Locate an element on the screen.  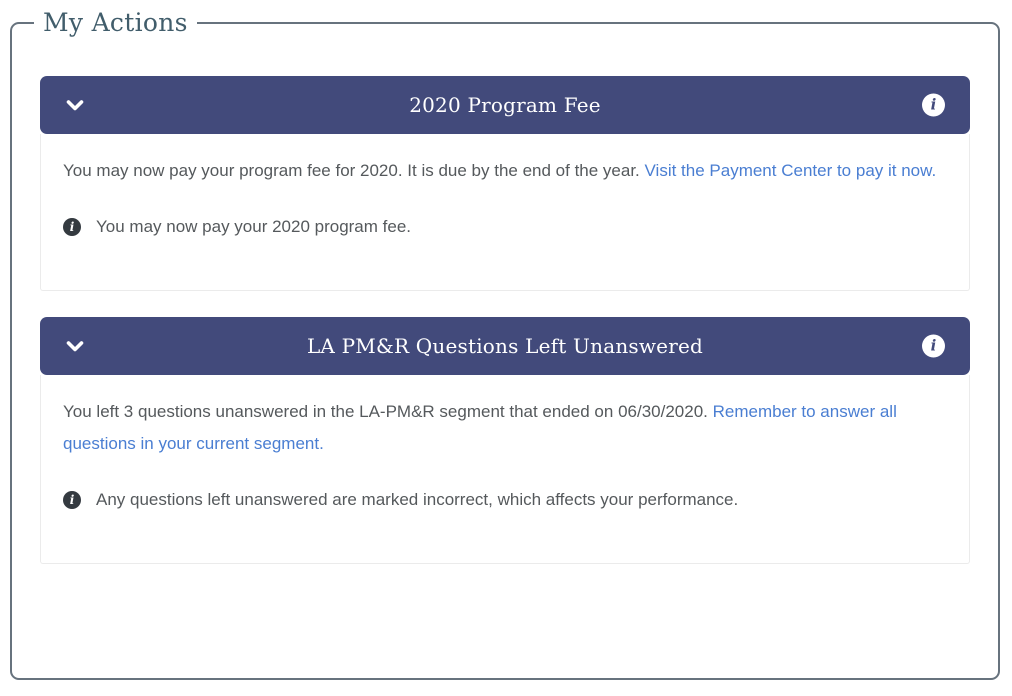
panel-title: LA PM&R Questions Left Unanswered is located at coordinates (505, 346).